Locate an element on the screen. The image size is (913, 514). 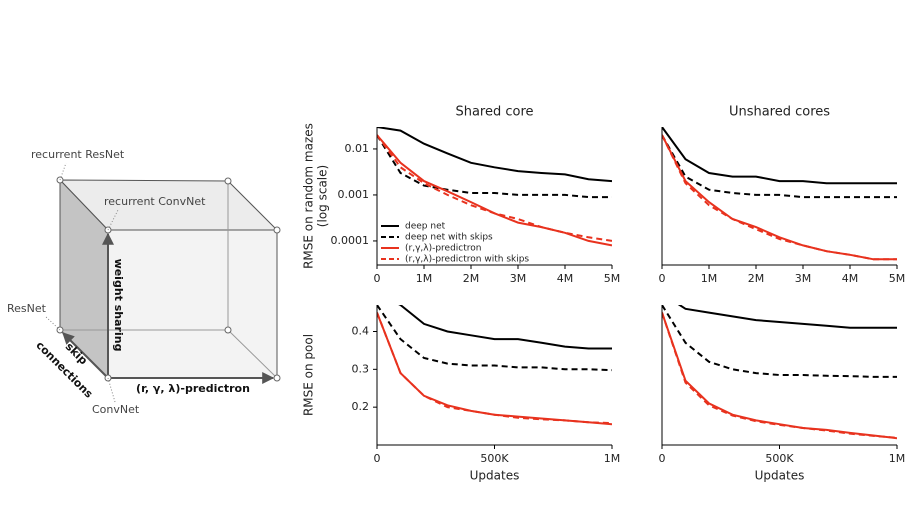
y-tick-label: 0.001 is located at coordinates (354, 194).